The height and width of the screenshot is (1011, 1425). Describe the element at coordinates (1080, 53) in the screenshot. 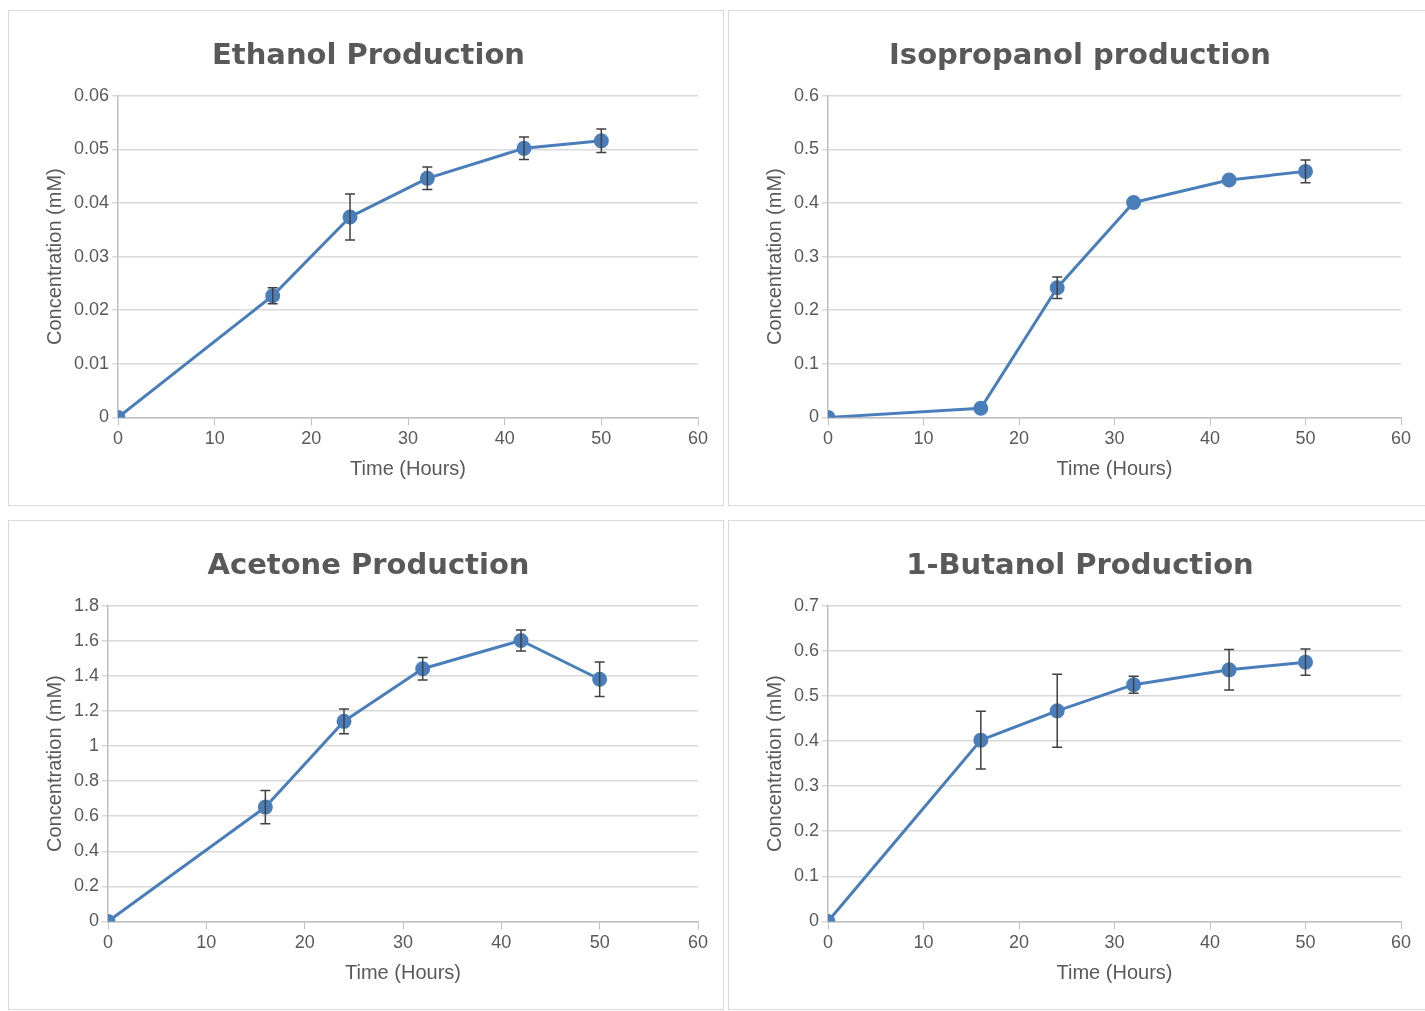

I see `chart-title: Isopropanol production` at that location.